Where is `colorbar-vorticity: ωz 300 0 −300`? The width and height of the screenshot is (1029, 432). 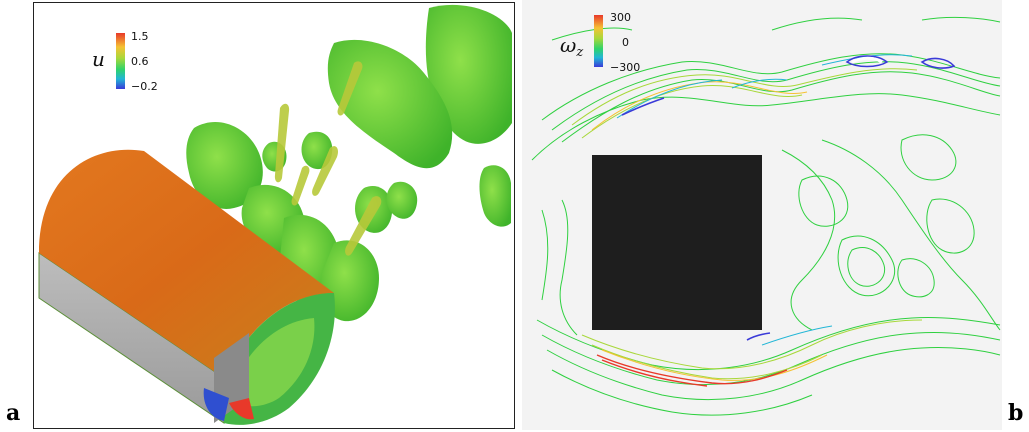
colorbar-vorticity: ωz 300 0 −300 is located at coordinates (600, 42).